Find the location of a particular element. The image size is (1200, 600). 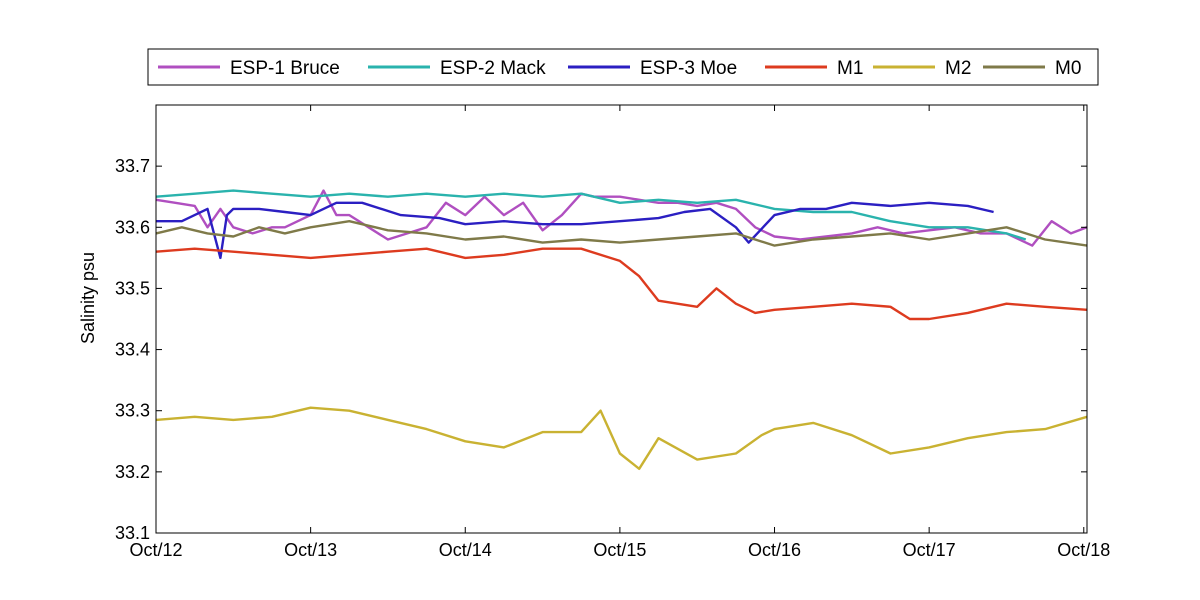

x-tick-label: Oct/18 is located at coordinates (1083, 550).